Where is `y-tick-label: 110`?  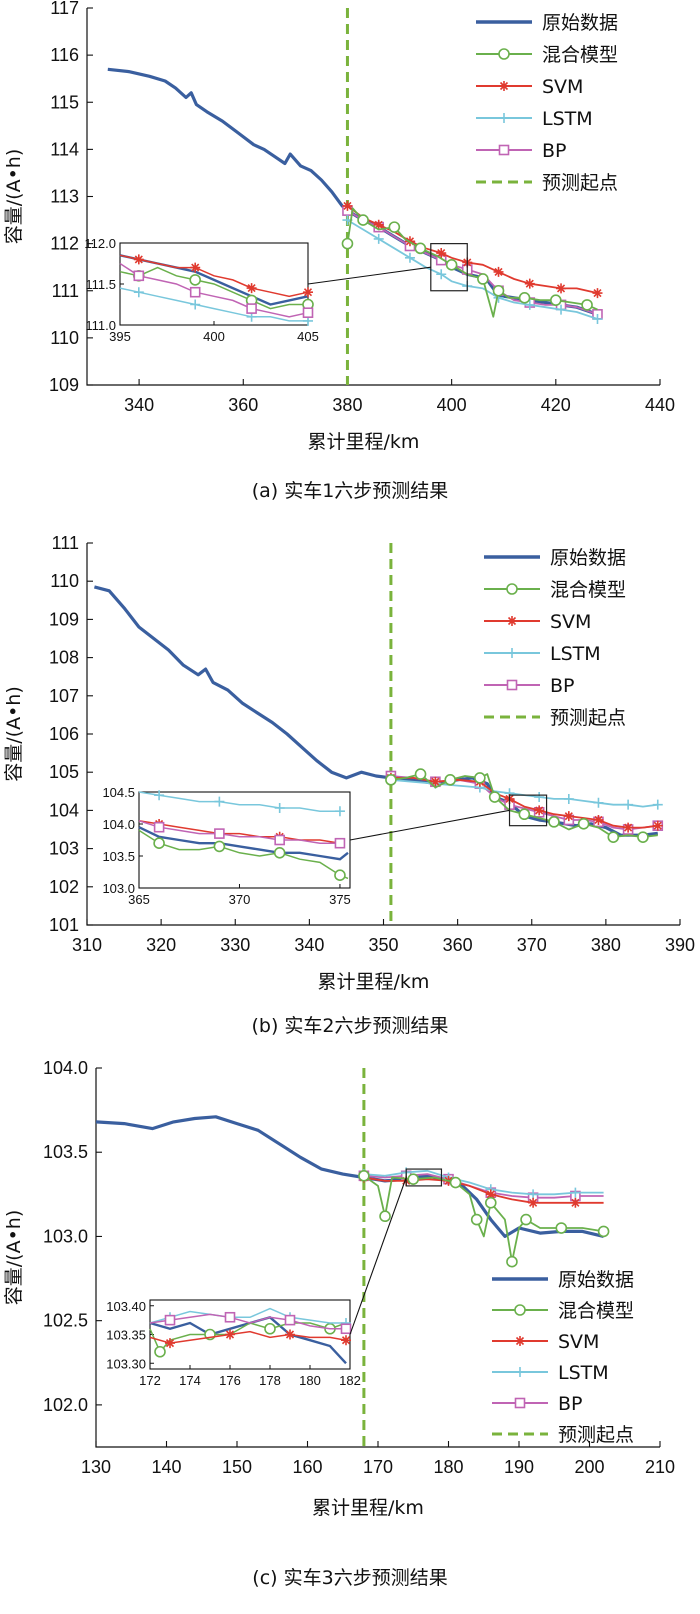
y-tick-label: 110 is located at coordinates (64, 338).